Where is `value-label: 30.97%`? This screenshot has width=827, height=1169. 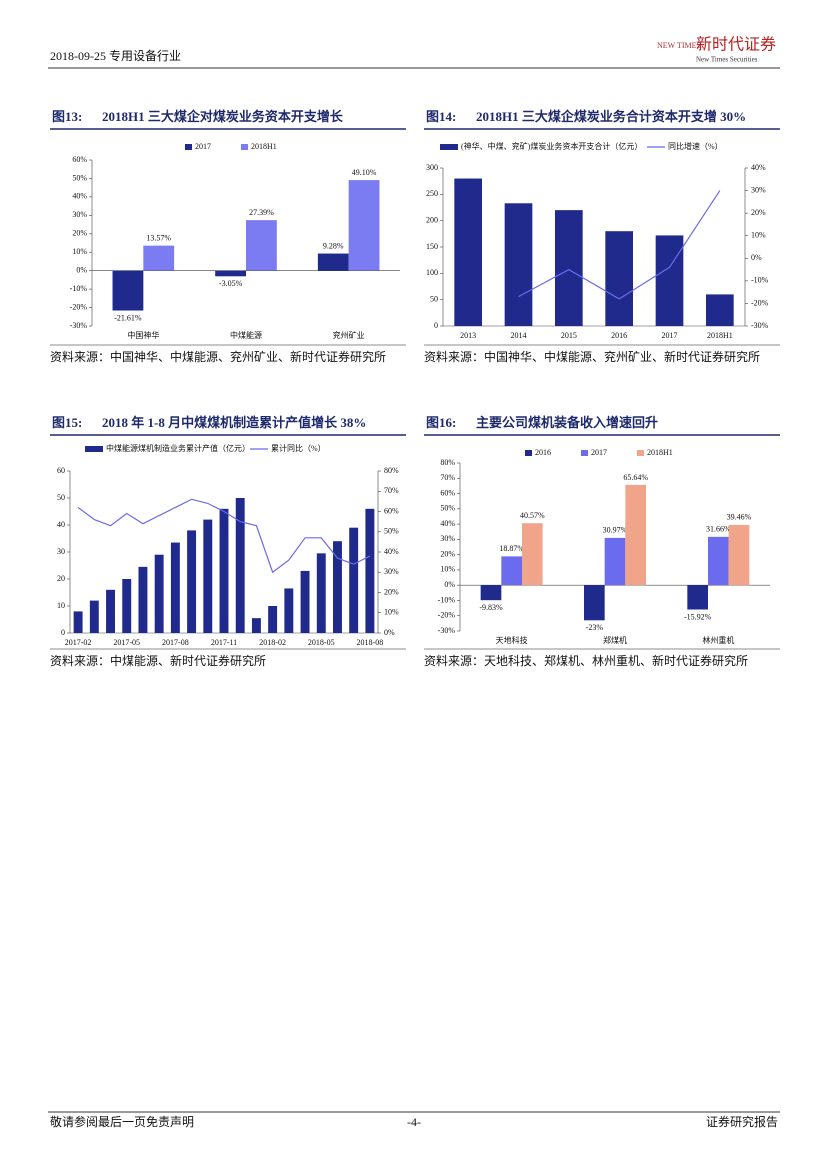 value-label: 30.97% is located at coordinates (615, 530).